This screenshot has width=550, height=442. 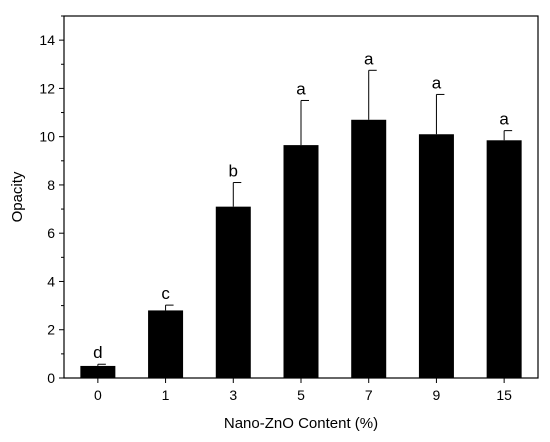 What do you see at coordinates (47, 88) in the screenshot?
I see `y-tick-label: 12` at bounding box center [47, 88].